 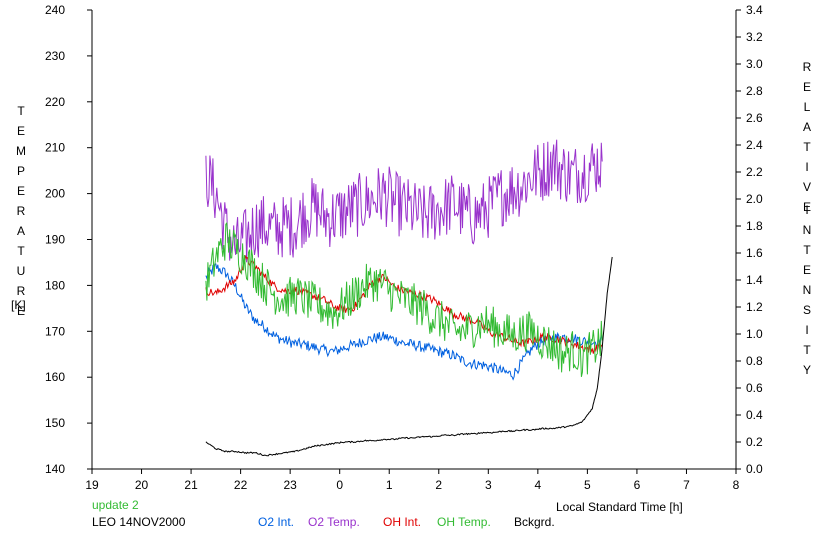 What do you see at coordinates (464, 522) in the screenshot?
I see `legend-item: OH Temp.` at bounding box center [464, 522].